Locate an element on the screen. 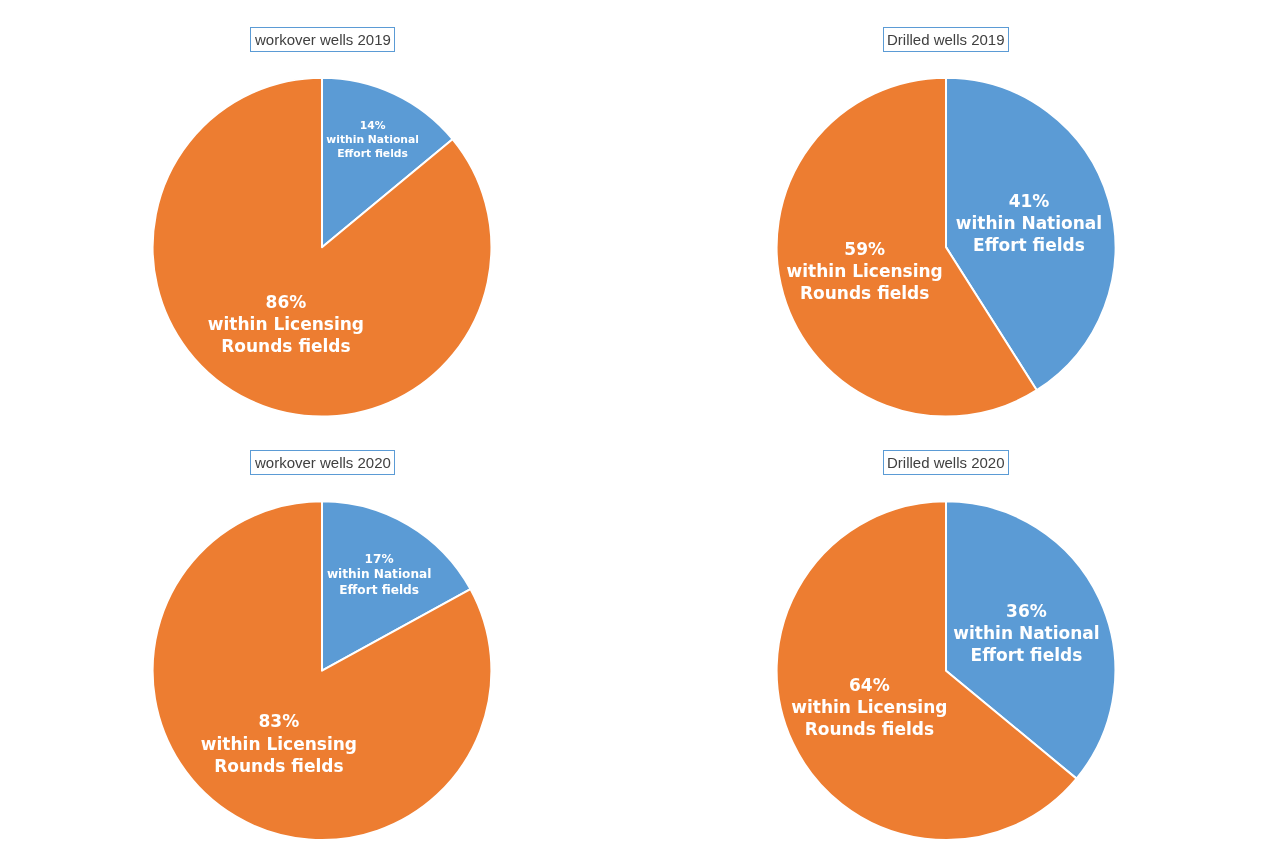 The image size is (1268, 867). data-label: 59% is located at coordinates (865, 248).